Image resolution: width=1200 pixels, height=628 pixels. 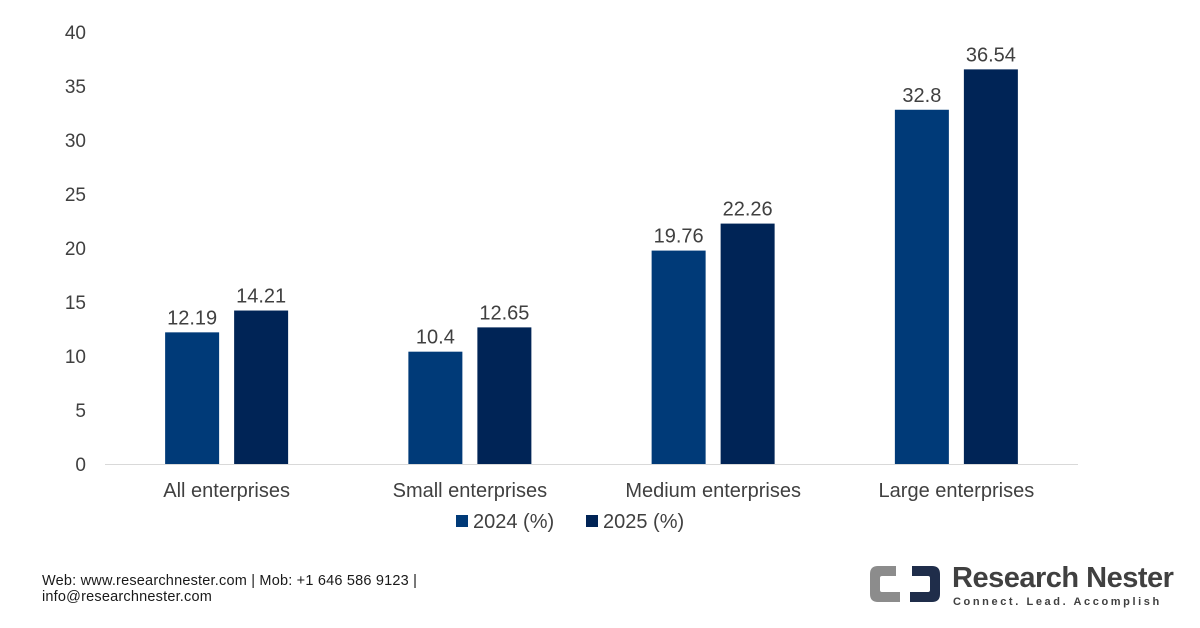 I want to click on footer-line-2: info@researchnester.com, so click(x=127, y=597).